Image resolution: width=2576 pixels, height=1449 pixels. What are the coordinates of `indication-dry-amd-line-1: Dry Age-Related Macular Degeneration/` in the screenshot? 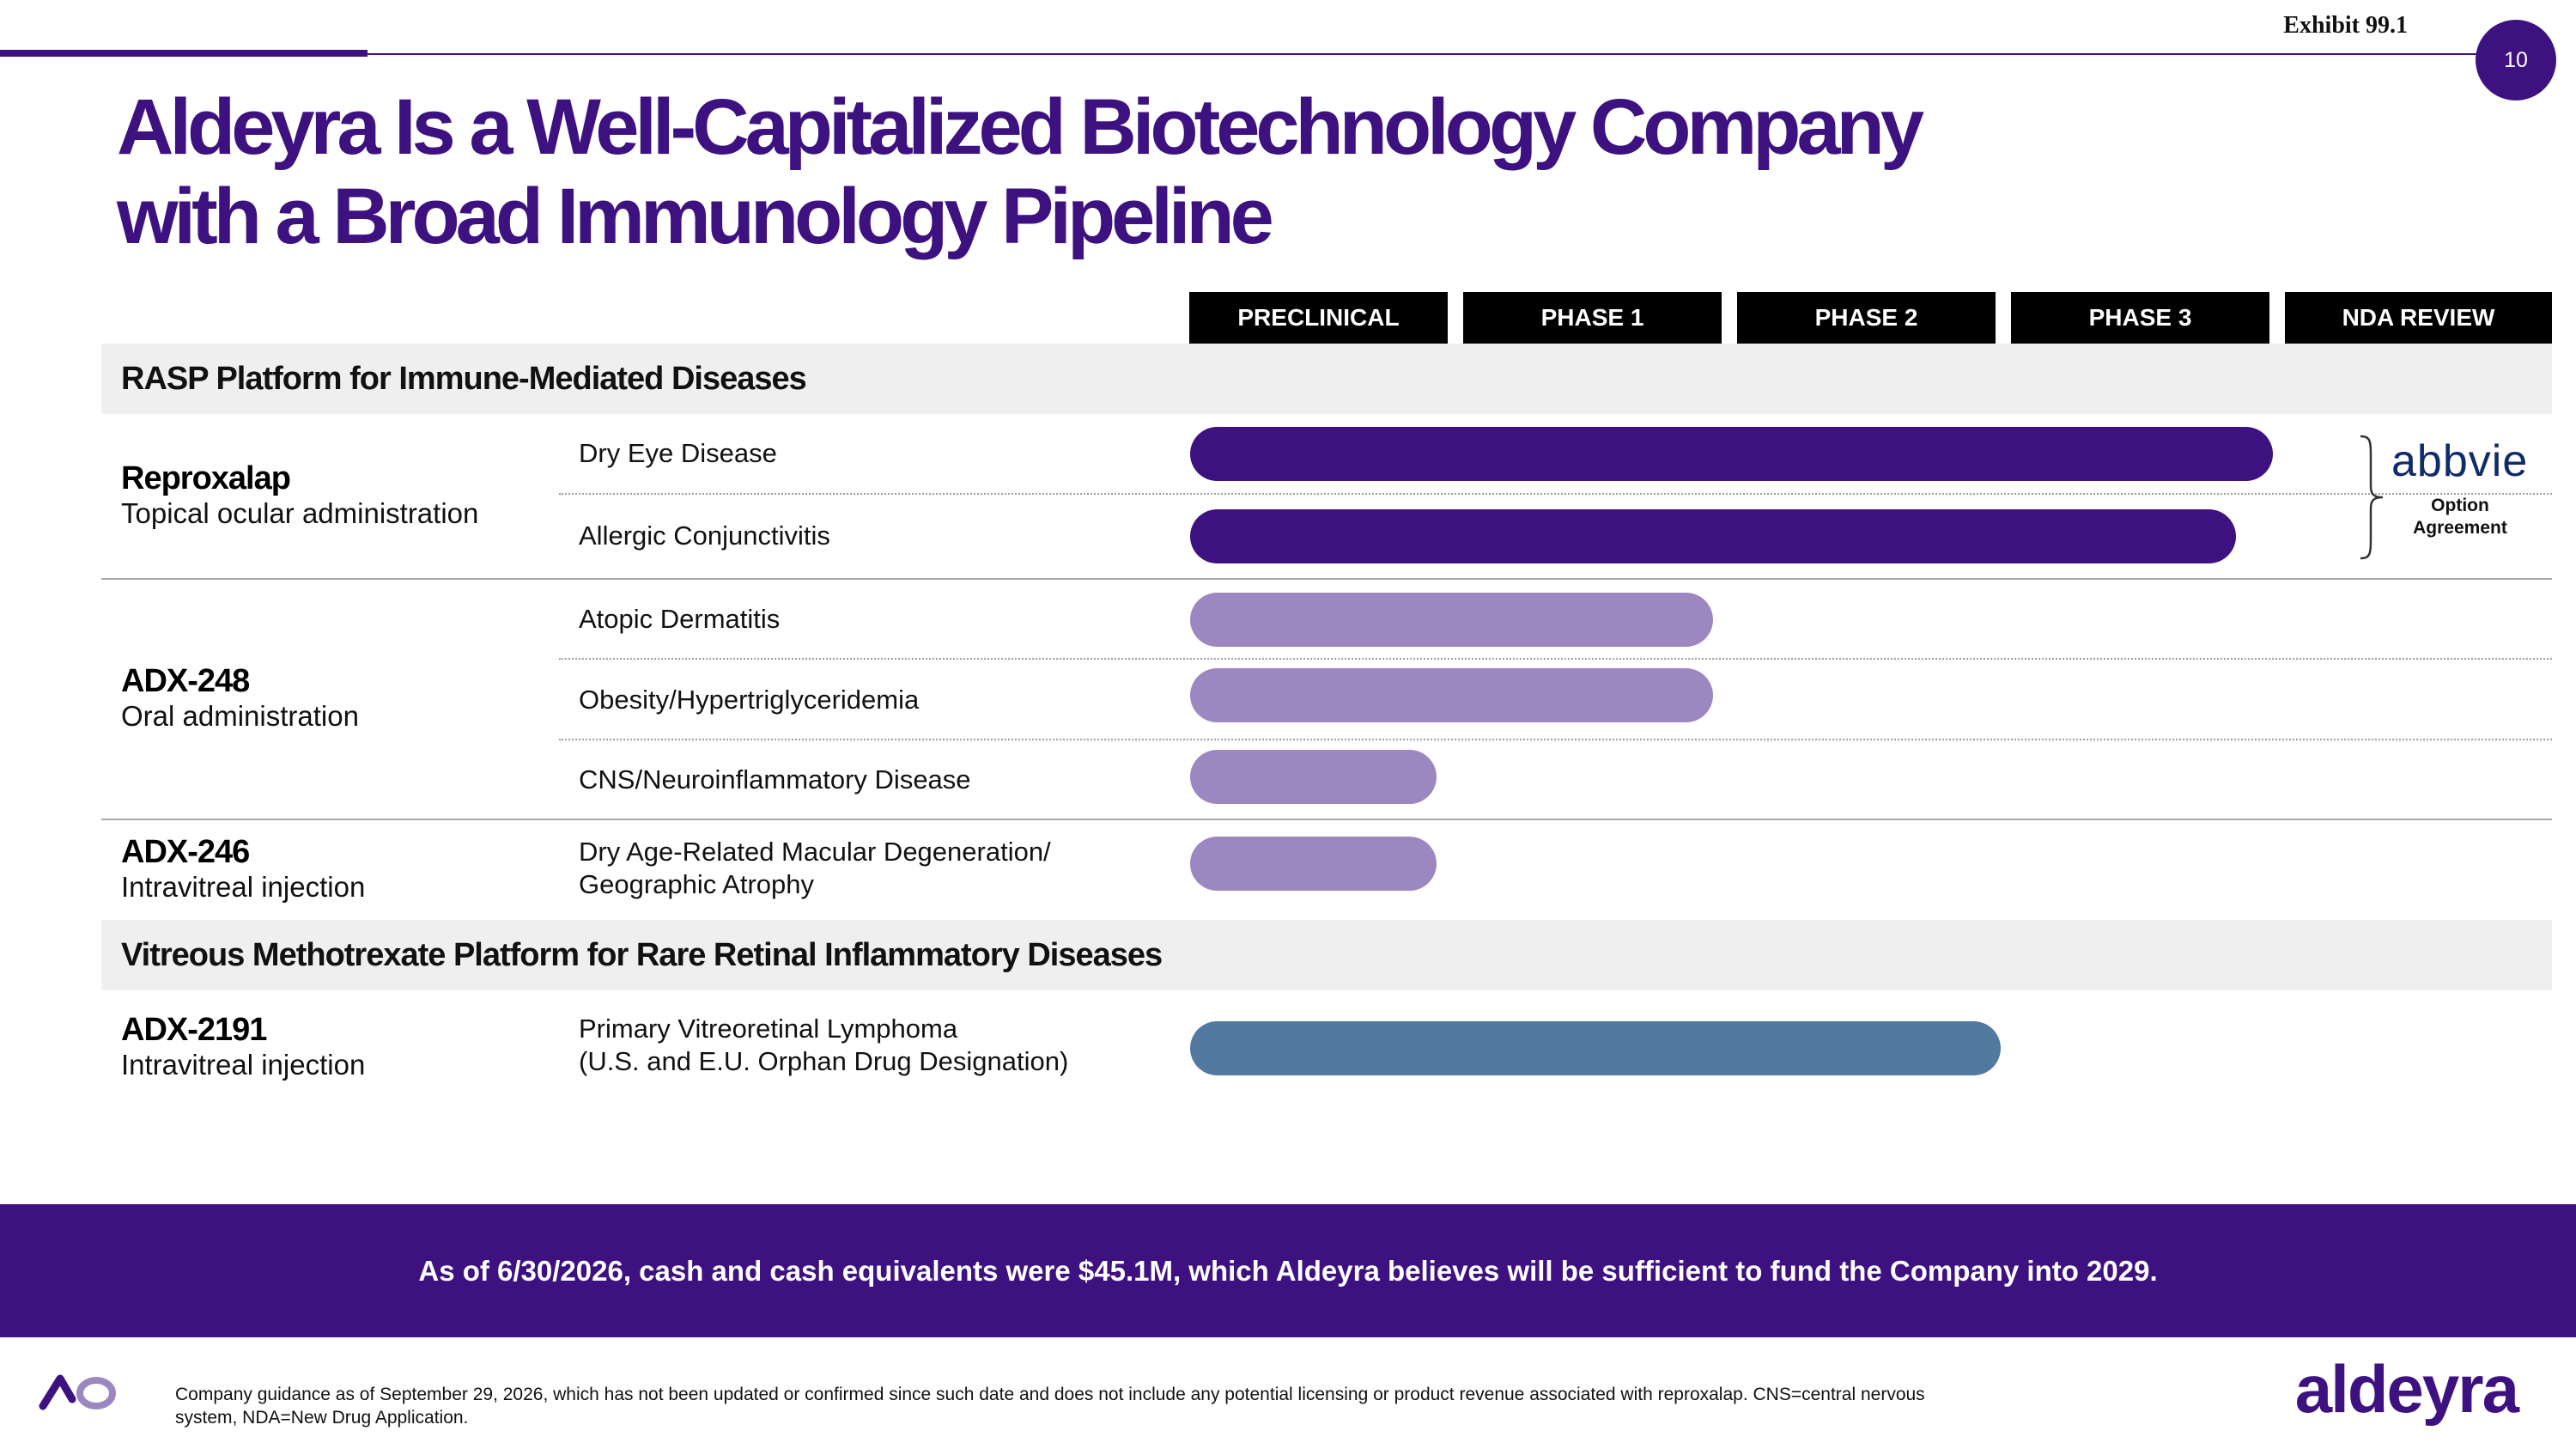 It's located at (815, 852).